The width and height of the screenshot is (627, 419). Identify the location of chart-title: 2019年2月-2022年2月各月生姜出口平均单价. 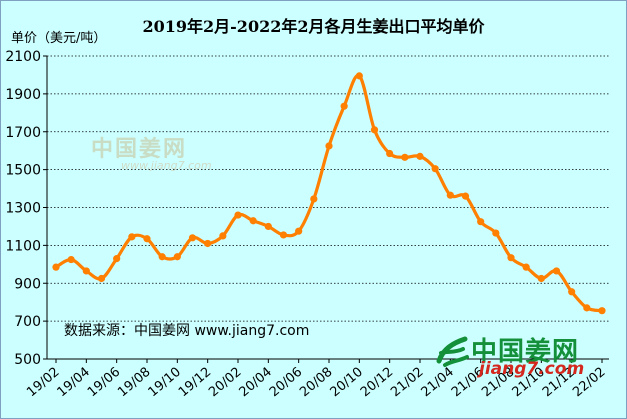
(313, 26).